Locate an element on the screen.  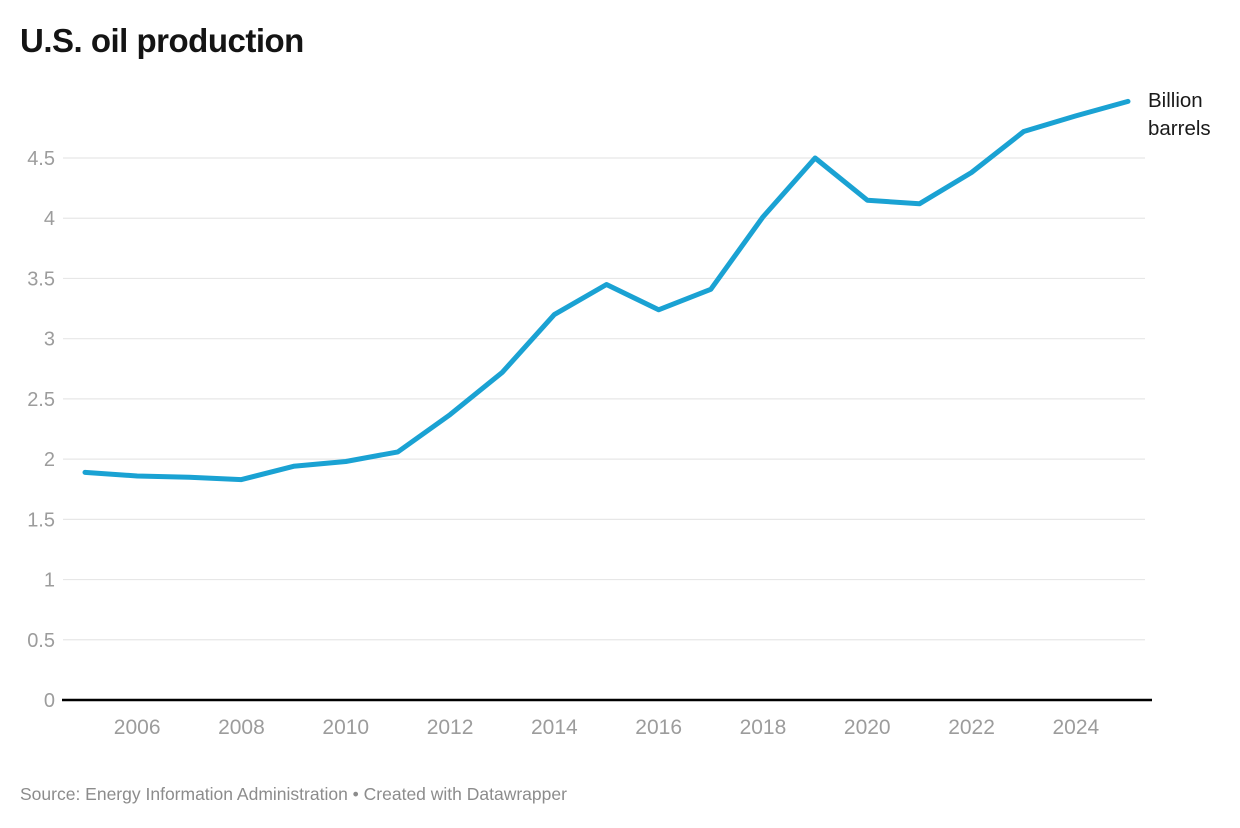
y-tick-label: 0 is located at coordinates (49, 701).